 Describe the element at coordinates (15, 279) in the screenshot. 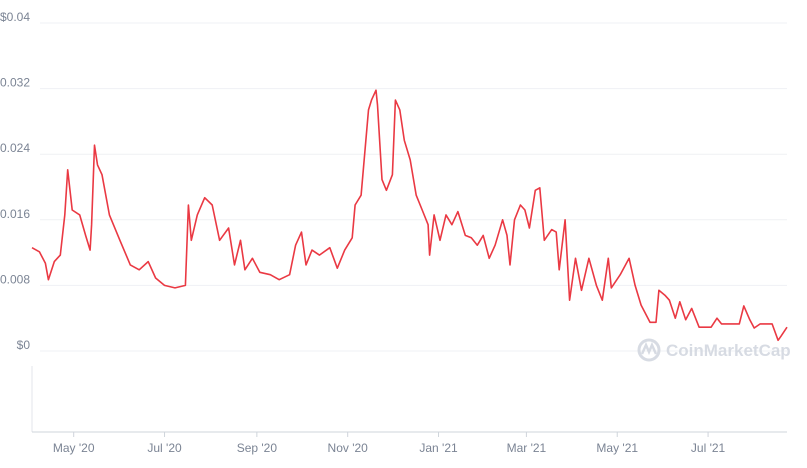

I see `y-tick-label: $0.008` at that location.